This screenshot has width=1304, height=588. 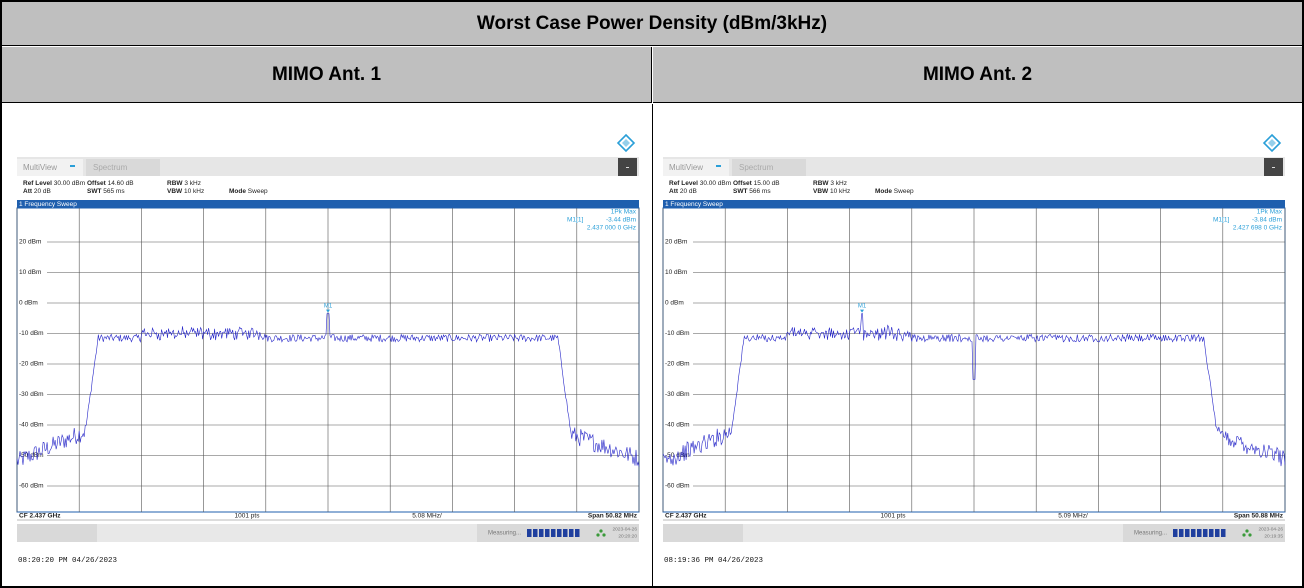 What do you see at coordinates (37, 191) in the screenshot?
I see `setting: Att 20 dB` at bounding box center [37, 191].